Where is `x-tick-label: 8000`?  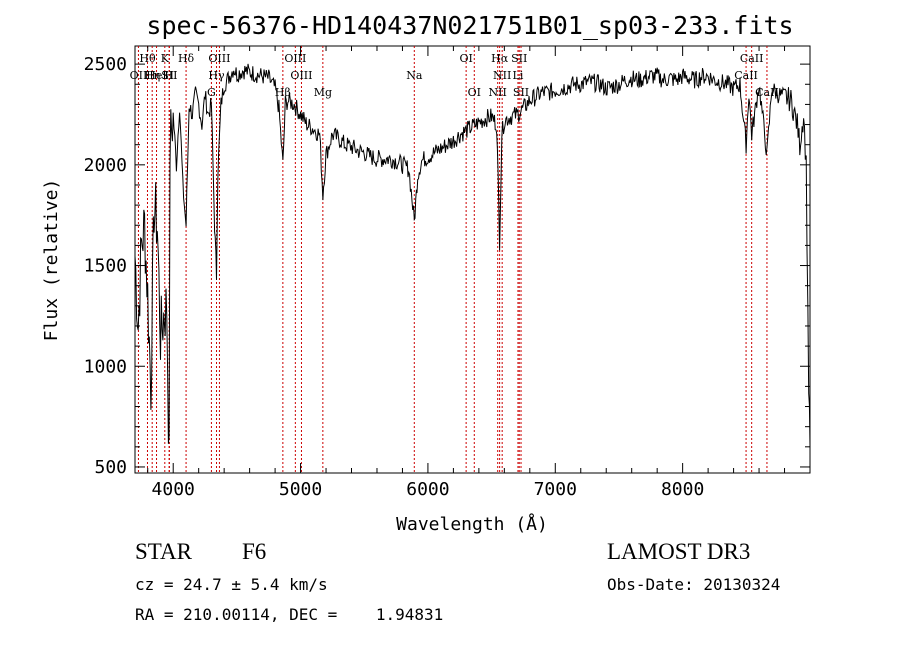 x-tick-label: 8000 is located at coordinates (682, 489).